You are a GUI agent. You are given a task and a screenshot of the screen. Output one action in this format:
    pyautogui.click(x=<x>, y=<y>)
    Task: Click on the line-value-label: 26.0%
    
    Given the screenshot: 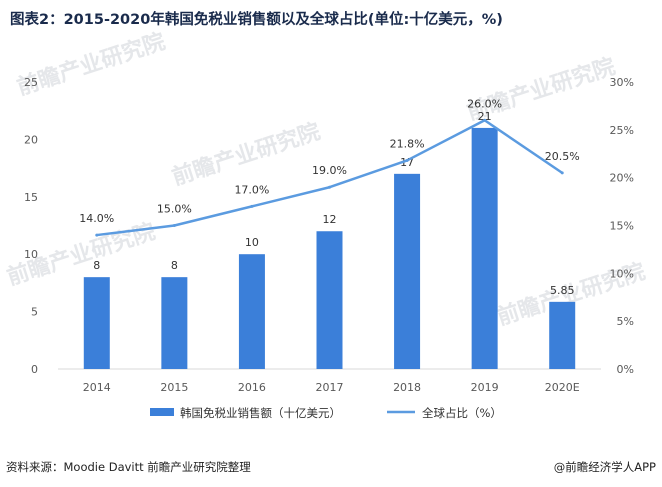 What is the action you would take?
    pyautogui.click(x=484, y=103)
    